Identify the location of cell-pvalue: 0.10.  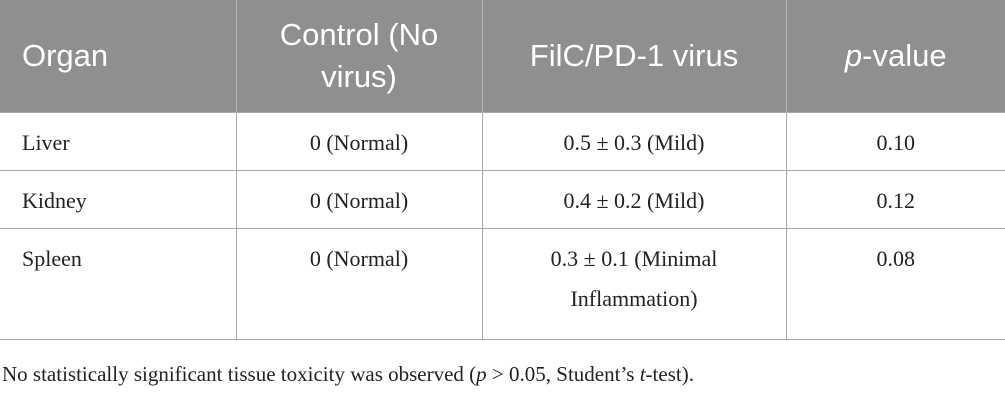
(895, 140).